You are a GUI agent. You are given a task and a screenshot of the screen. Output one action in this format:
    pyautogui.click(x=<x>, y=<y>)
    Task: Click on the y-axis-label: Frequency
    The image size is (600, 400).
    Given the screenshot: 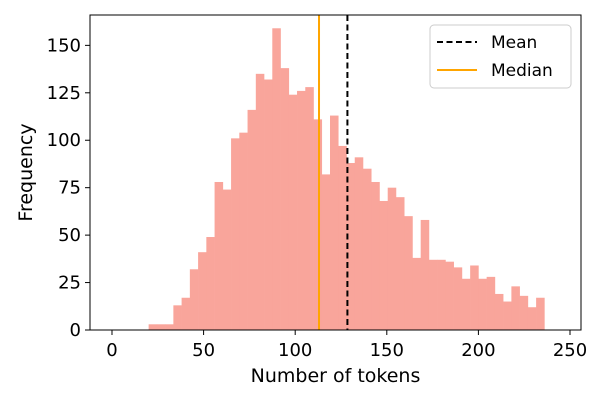 What is the action you would take?
    pyautogui.click(x=26, y=172)
    